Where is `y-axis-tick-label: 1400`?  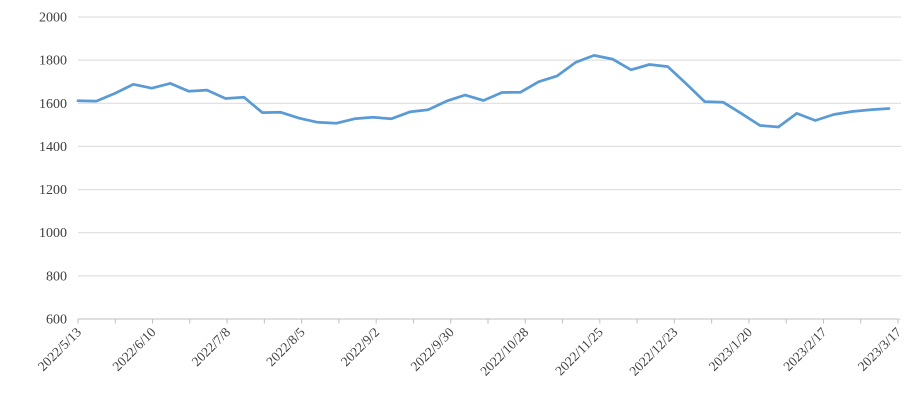
y-axis-tick-label: 1400 is located at coordinates (53, 147).